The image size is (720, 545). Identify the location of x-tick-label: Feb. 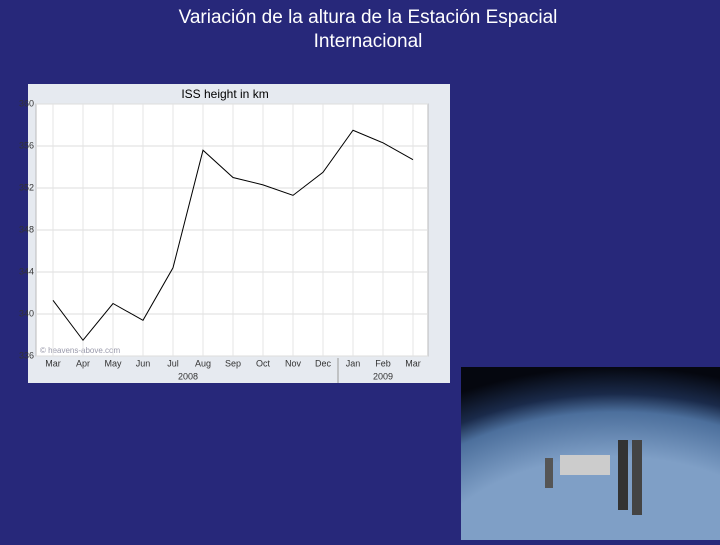
(383, 363).